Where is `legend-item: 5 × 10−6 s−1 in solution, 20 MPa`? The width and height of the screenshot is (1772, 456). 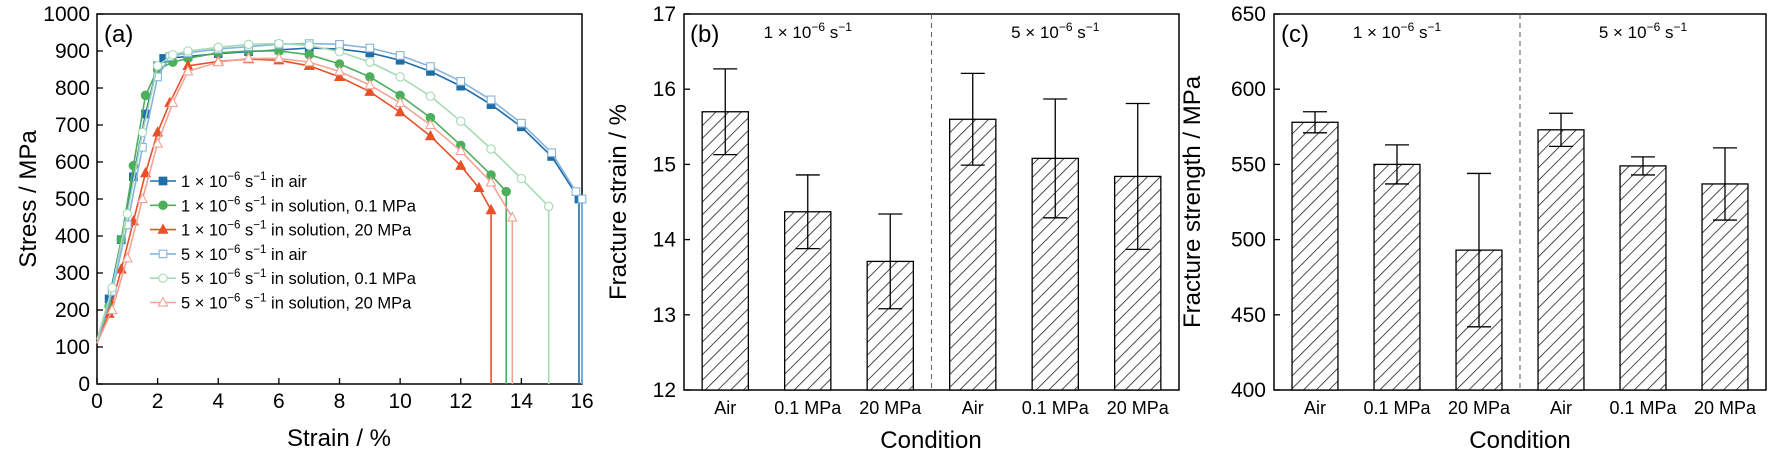
legend-item: 5 × 10−6 s−1 in solution, 20 MPa is located at coordinates (281, 303).